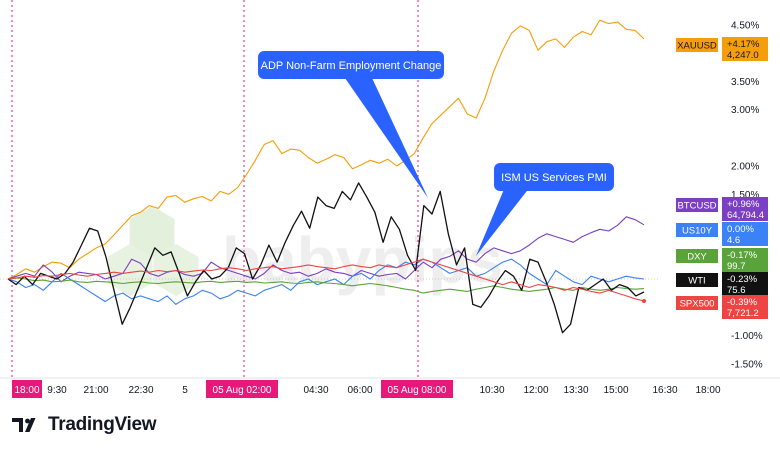  Describe the element at coordinates (743, 204) in the screenshot. I see `tag-change-btcusd: +0.96%` at that location.